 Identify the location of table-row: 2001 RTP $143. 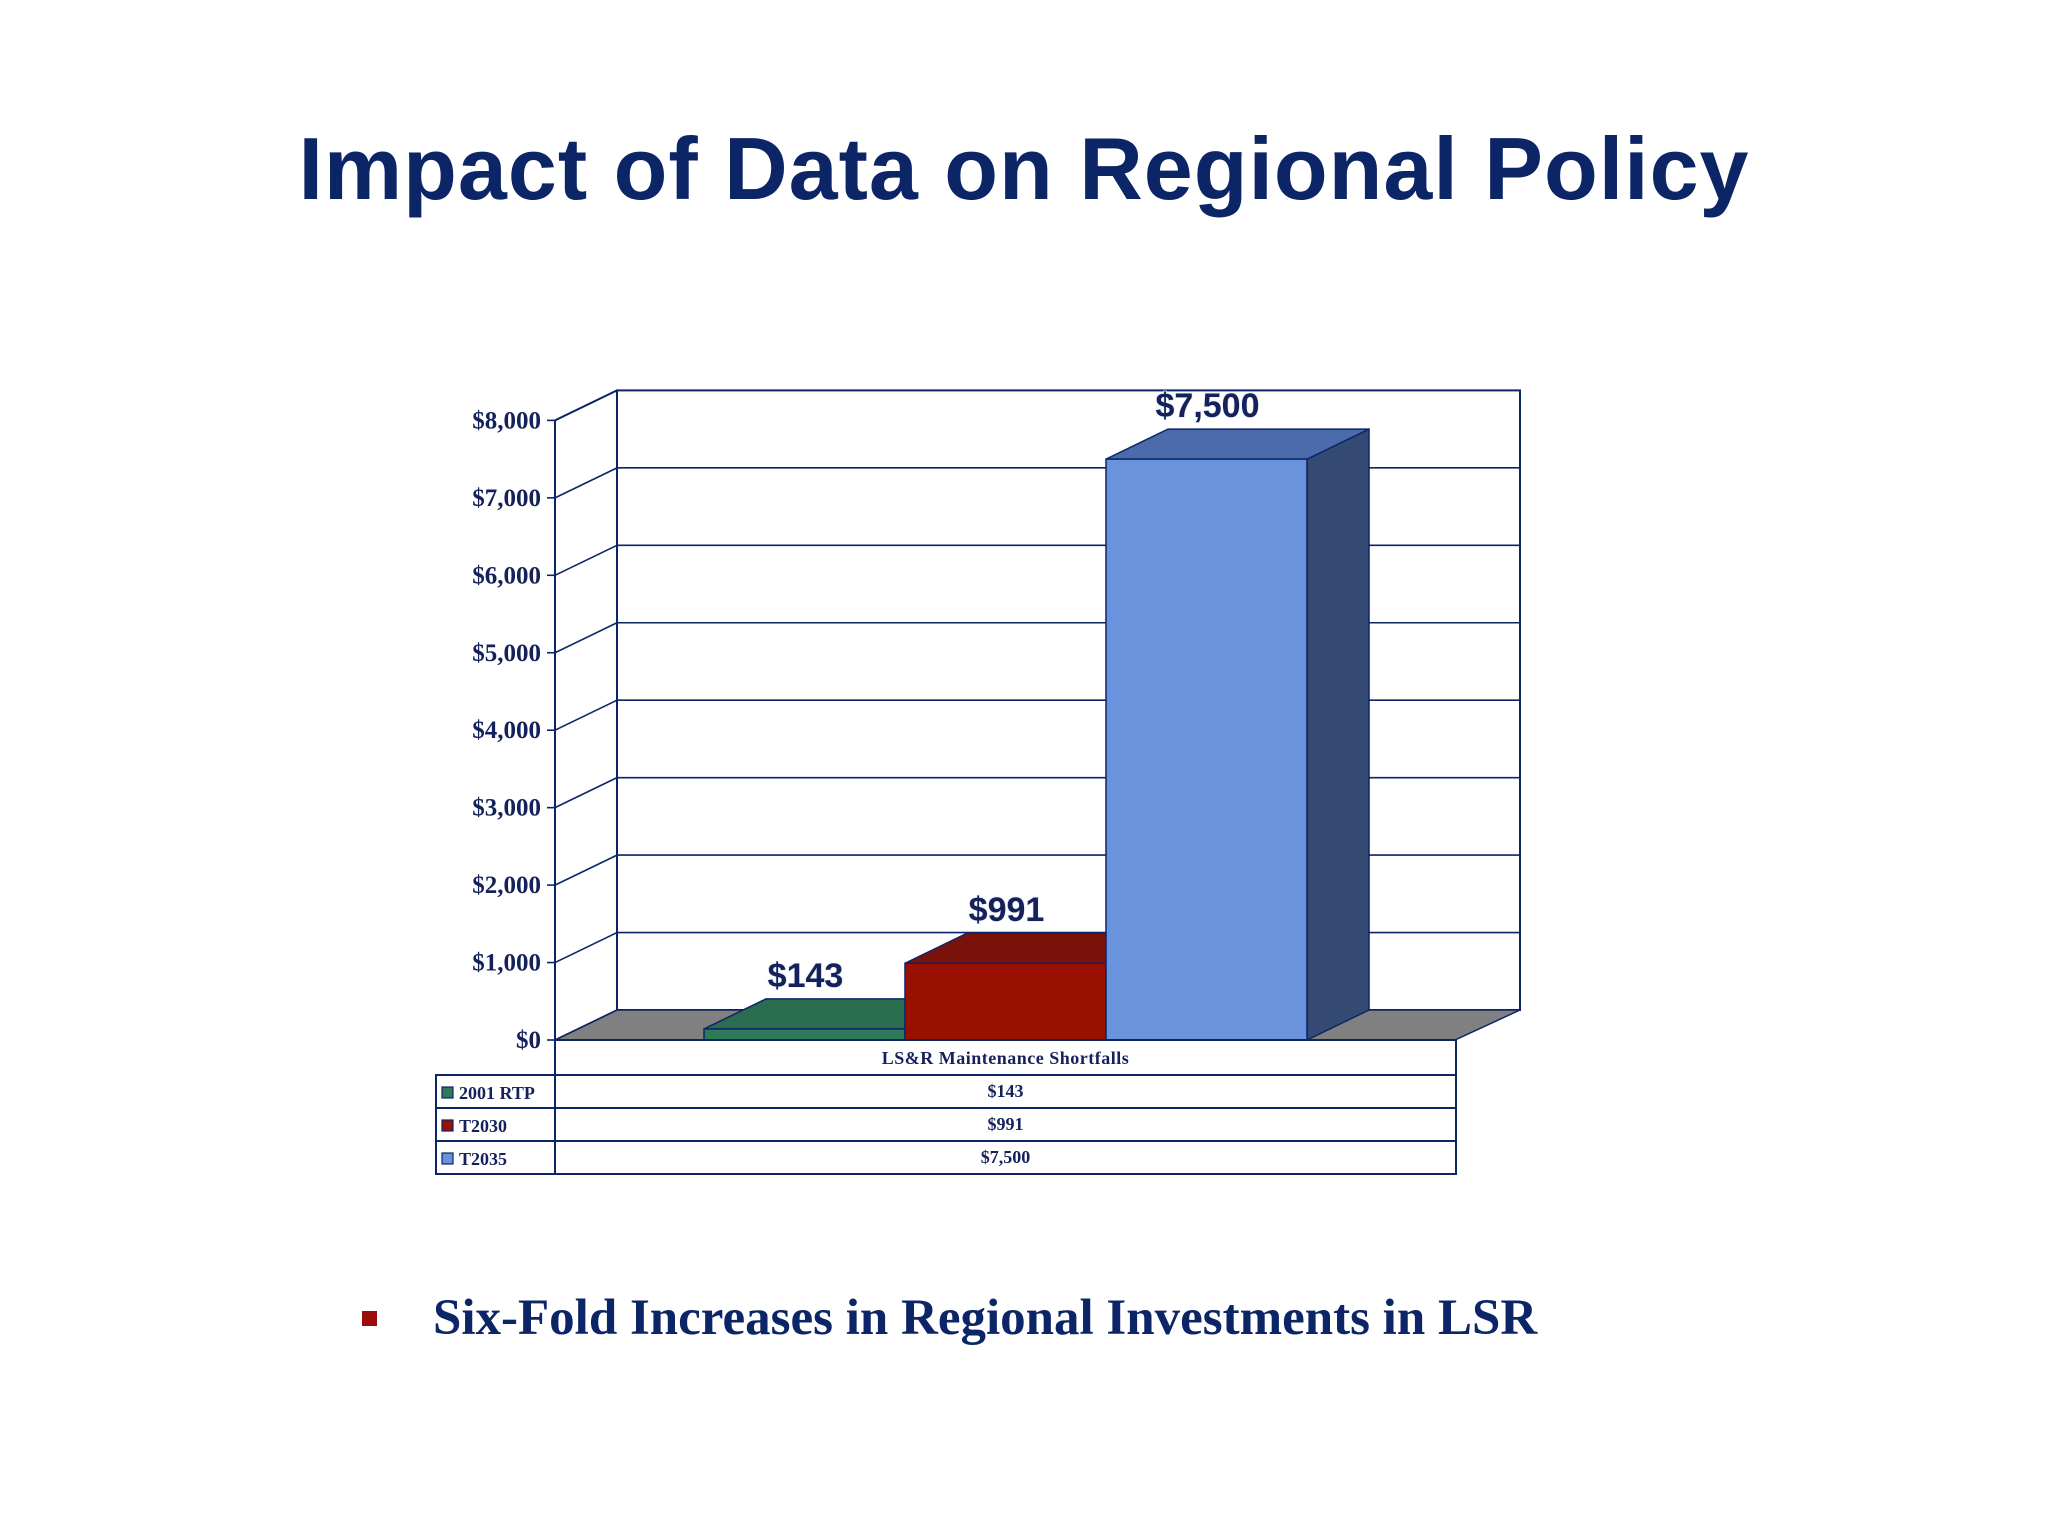
(946, 1091).